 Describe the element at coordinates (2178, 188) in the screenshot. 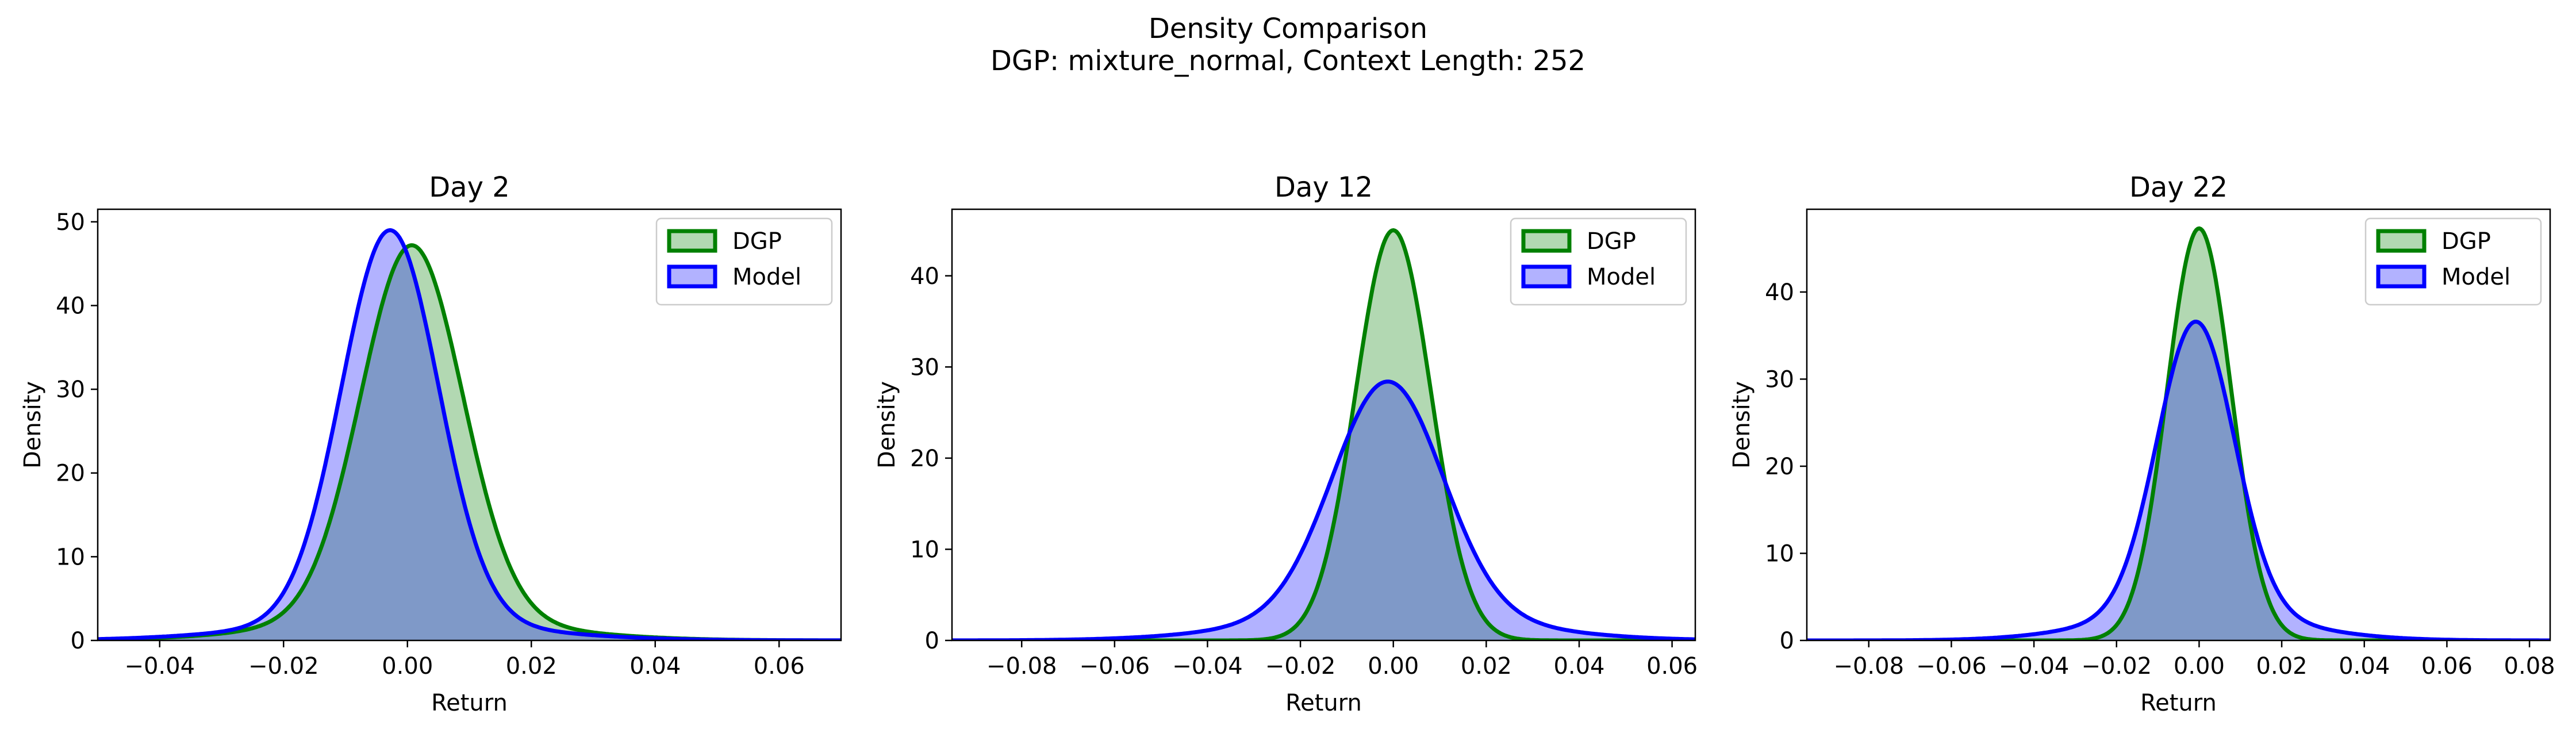

I see `panel-title: Day 22` at that location.